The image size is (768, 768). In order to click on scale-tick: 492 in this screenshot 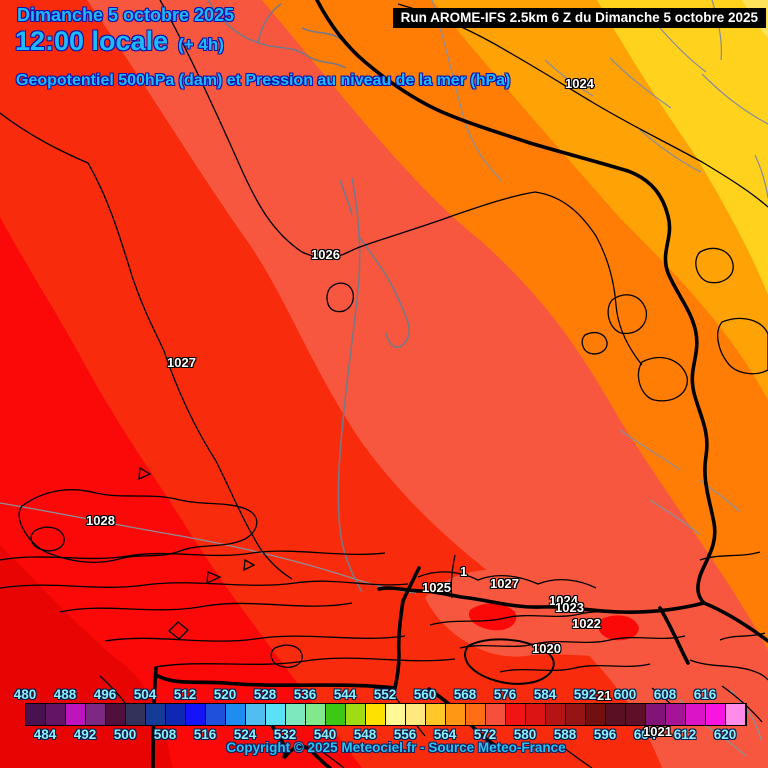, I will do `click(85, 734)`.